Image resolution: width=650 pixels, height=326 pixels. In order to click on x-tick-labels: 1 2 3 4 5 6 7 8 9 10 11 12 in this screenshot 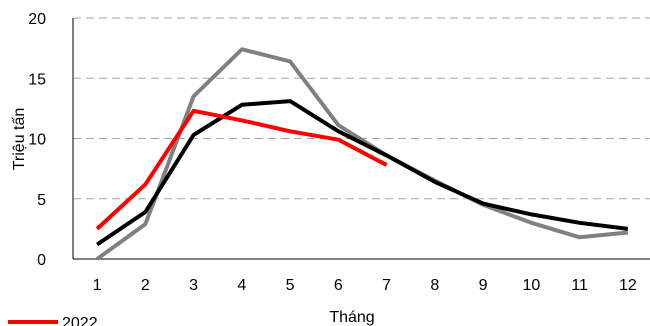, I will do `click(365, 285)`.